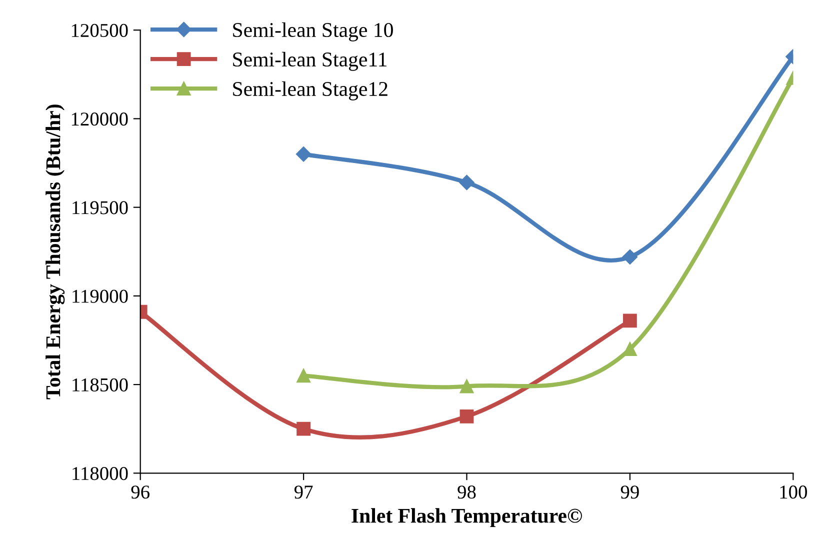  What do you see at coordinates (629, 492) in the screenshot?
I see `x-tick-label: 99` at bounding box center [629, 492].